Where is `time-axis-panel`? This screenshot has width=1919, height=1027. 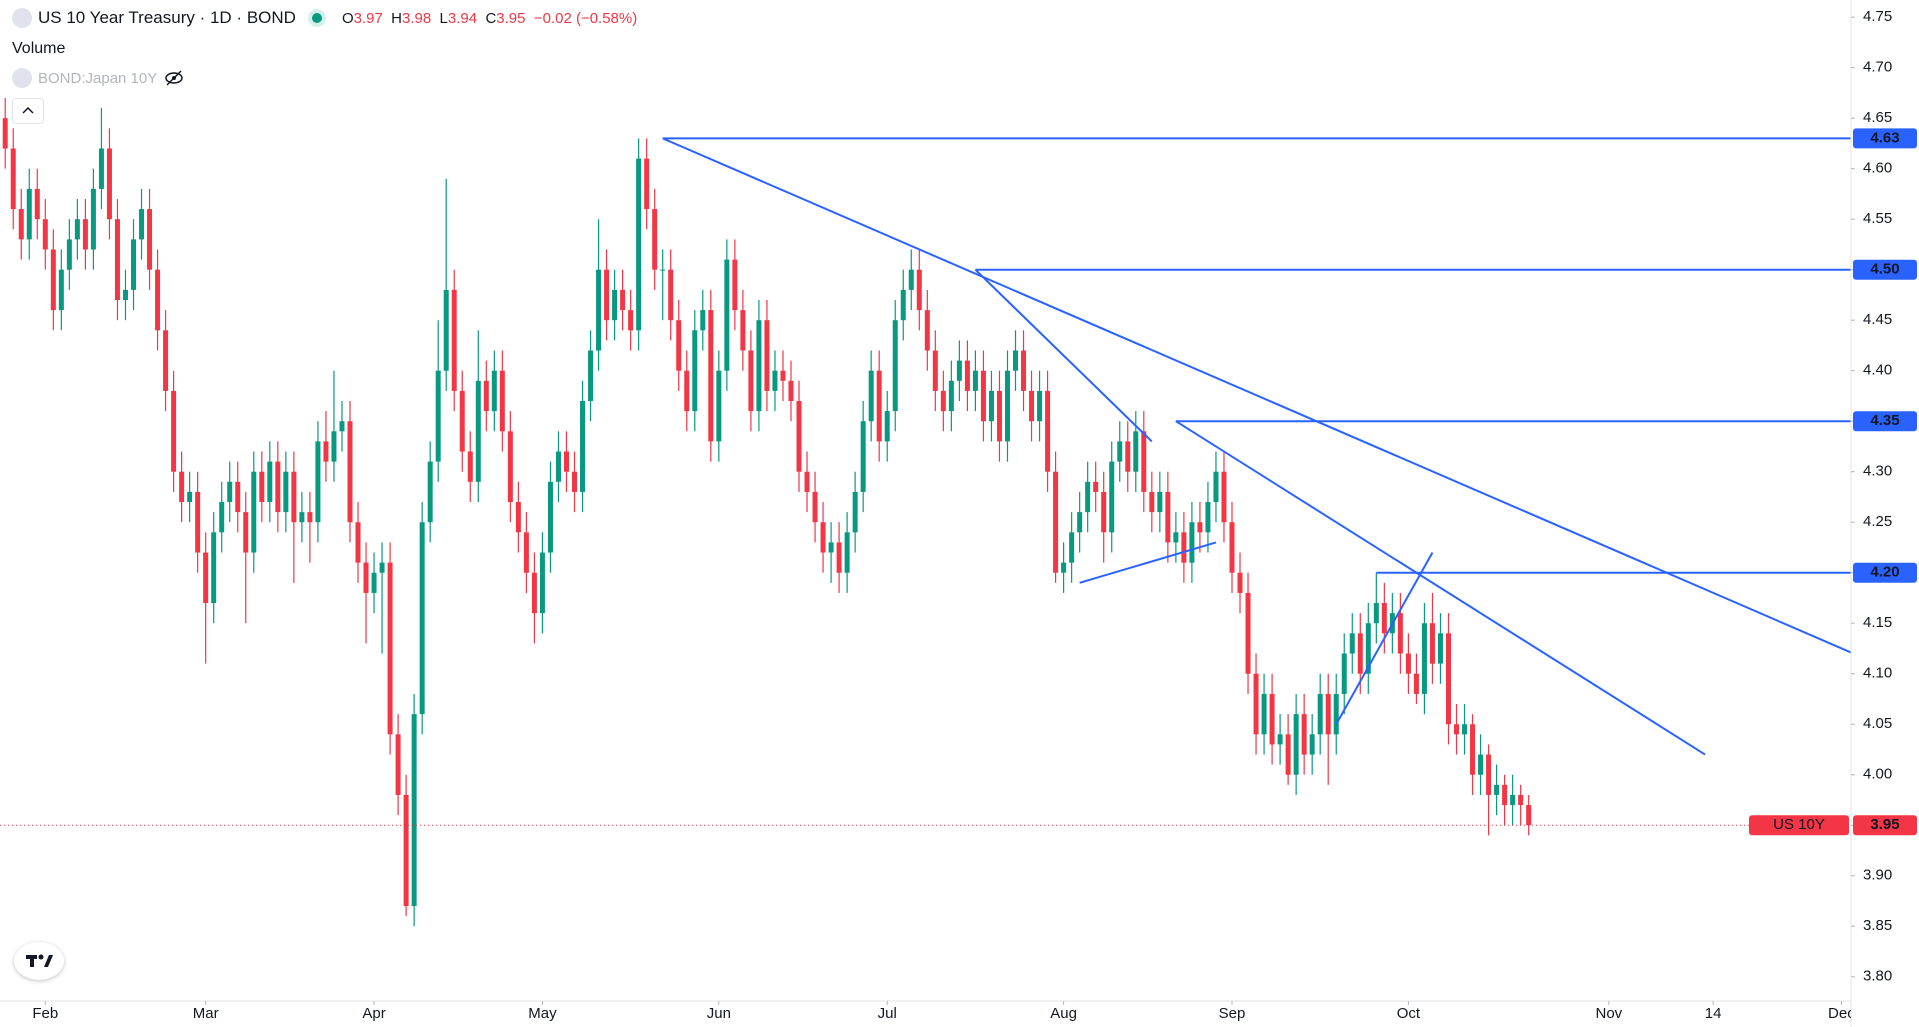 time-axis-panel is located at coordinates (925, 1014).